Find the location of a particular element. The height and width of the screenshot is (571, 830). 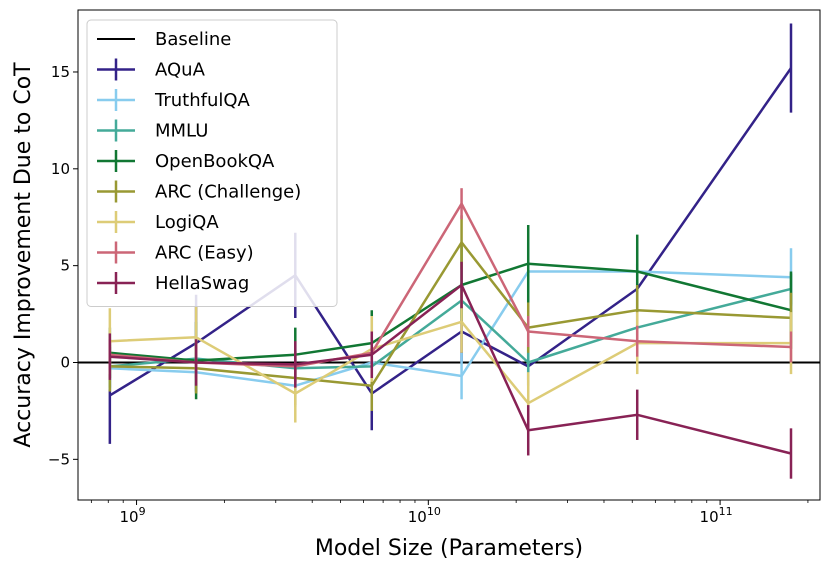

legend-label: MMLU is located at coordinates (181, 131).